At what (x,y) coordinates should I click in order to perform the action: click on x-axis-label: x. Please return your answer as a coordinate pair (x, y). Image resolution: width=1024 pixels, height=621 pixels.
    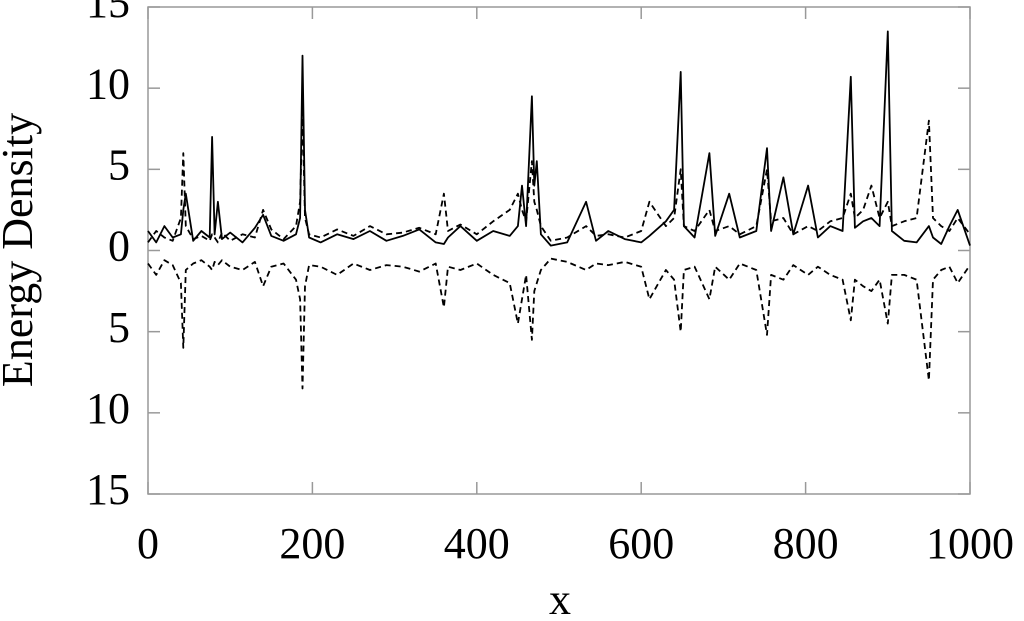
    Looking at the image, I should click on (560, 598).